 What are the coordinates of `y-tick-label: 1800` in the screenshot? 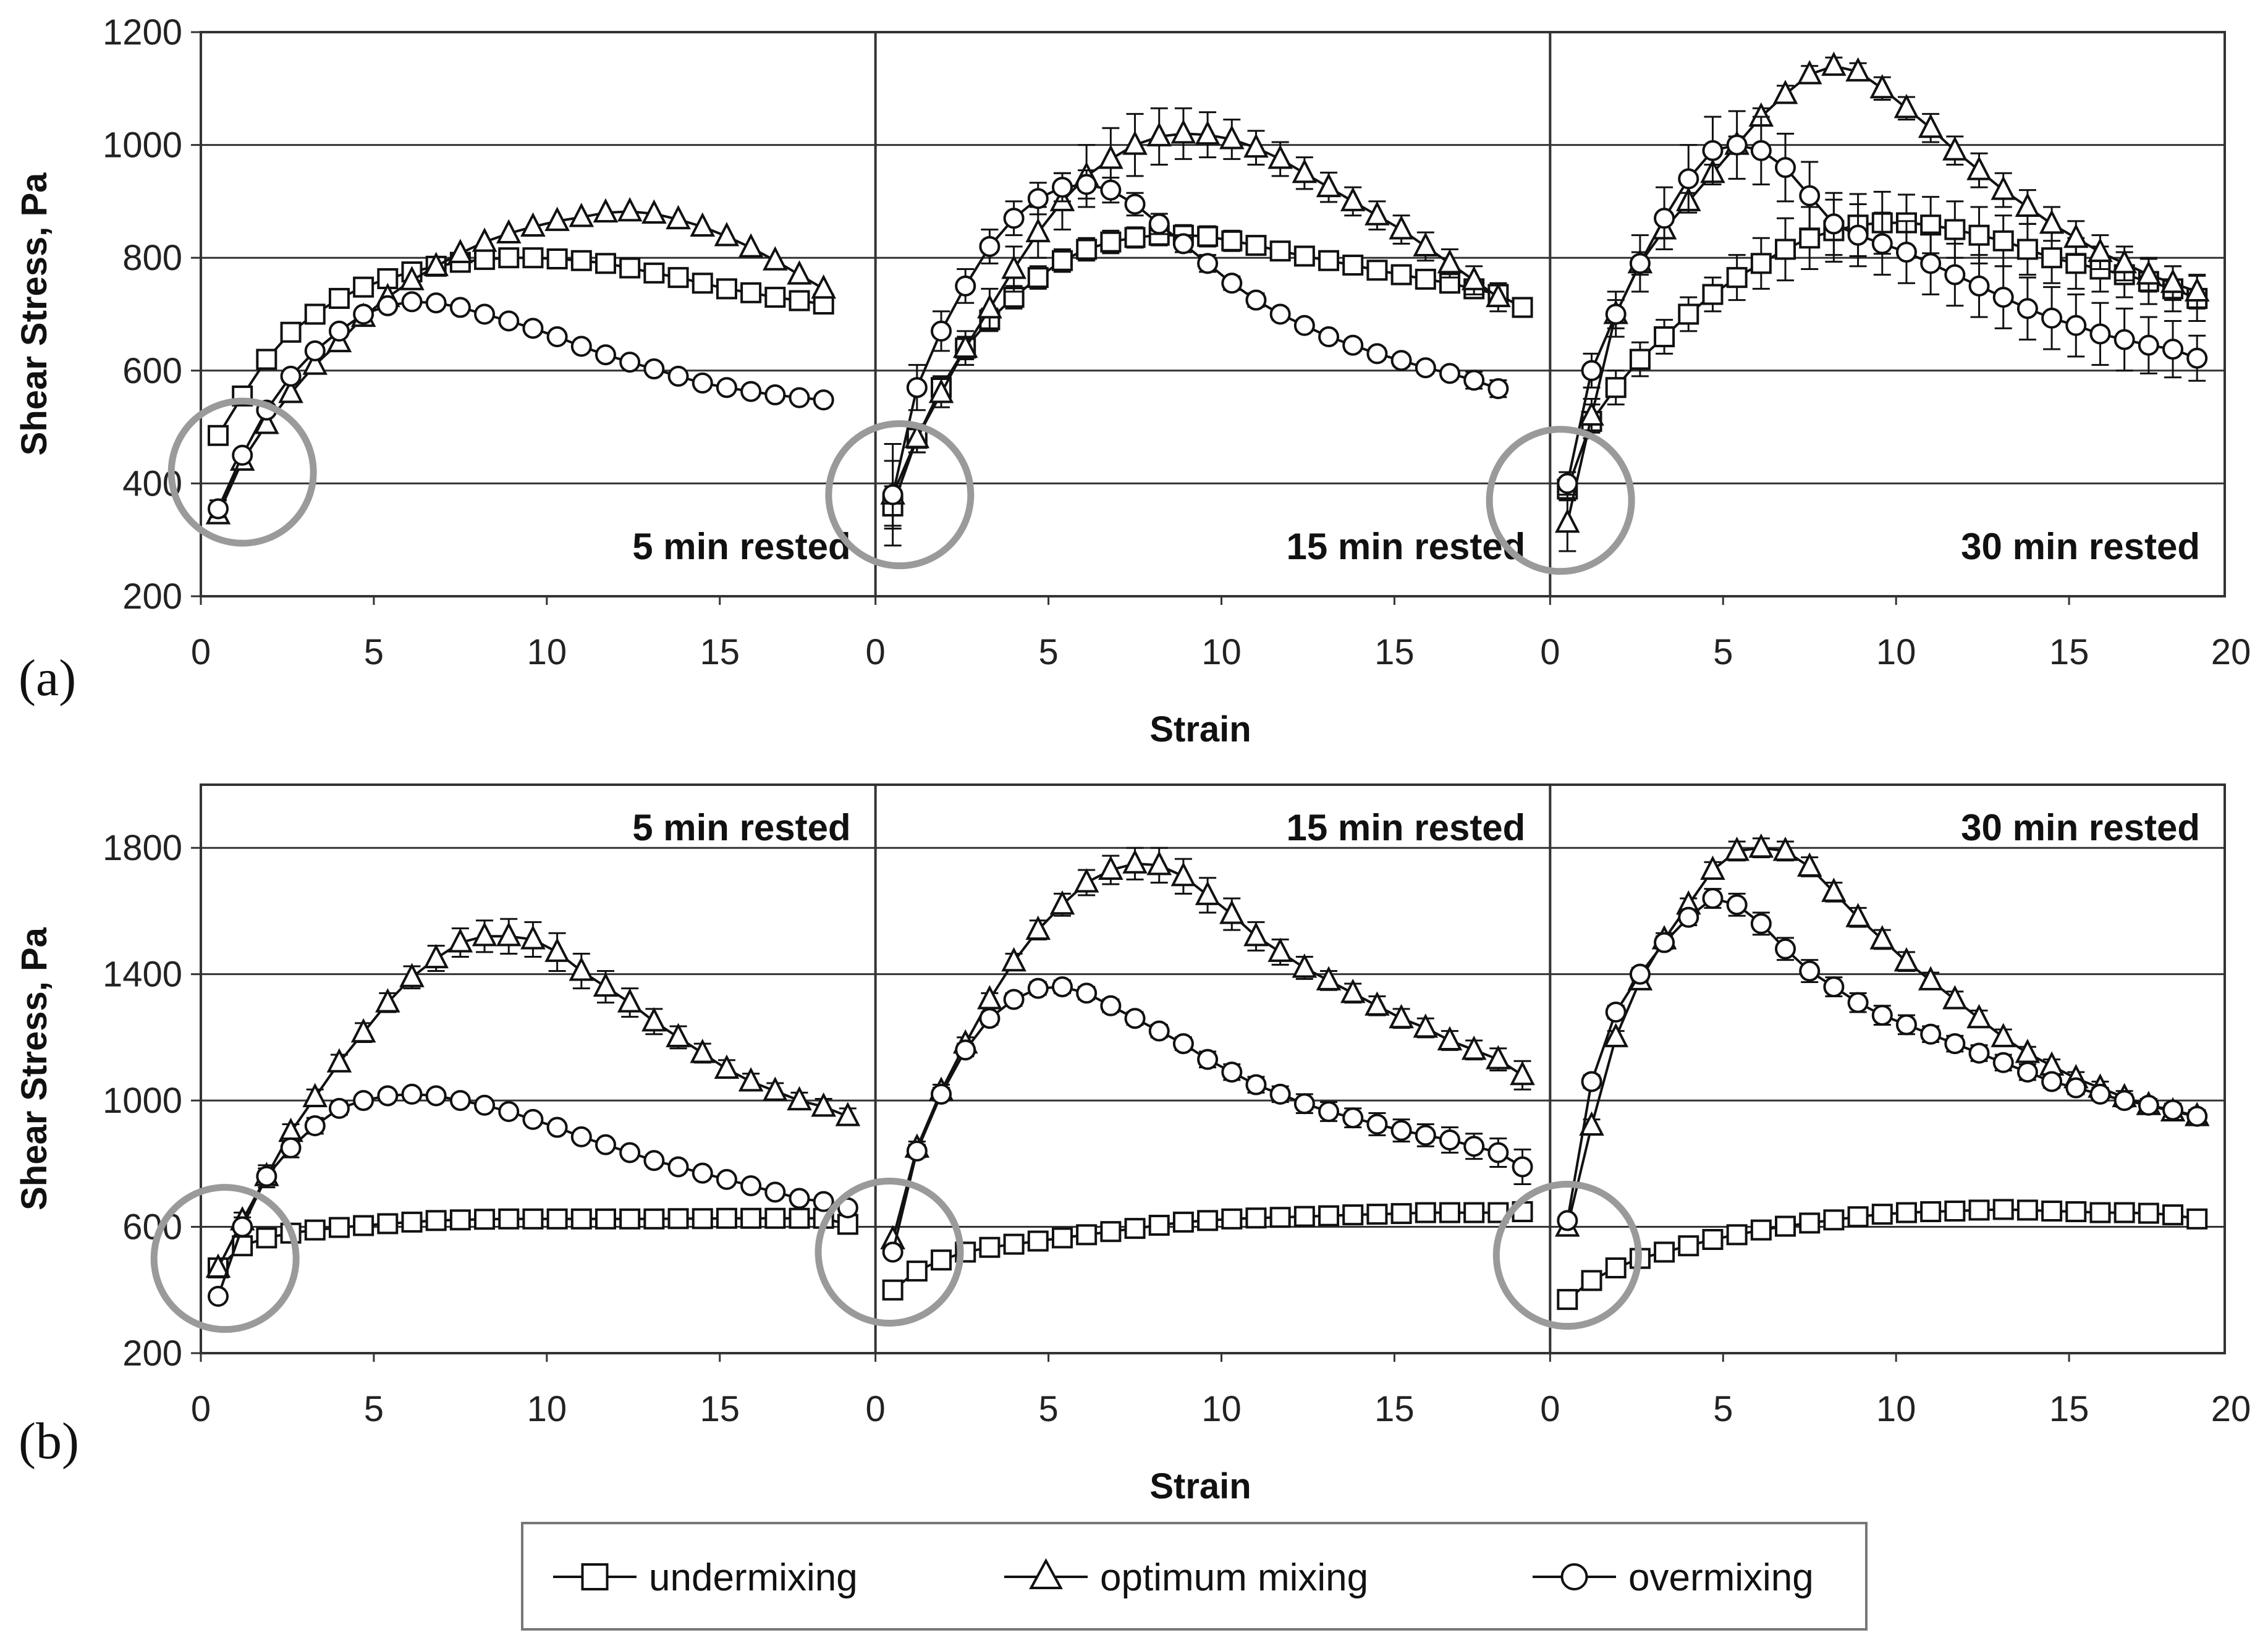 It's located at (143, 848).